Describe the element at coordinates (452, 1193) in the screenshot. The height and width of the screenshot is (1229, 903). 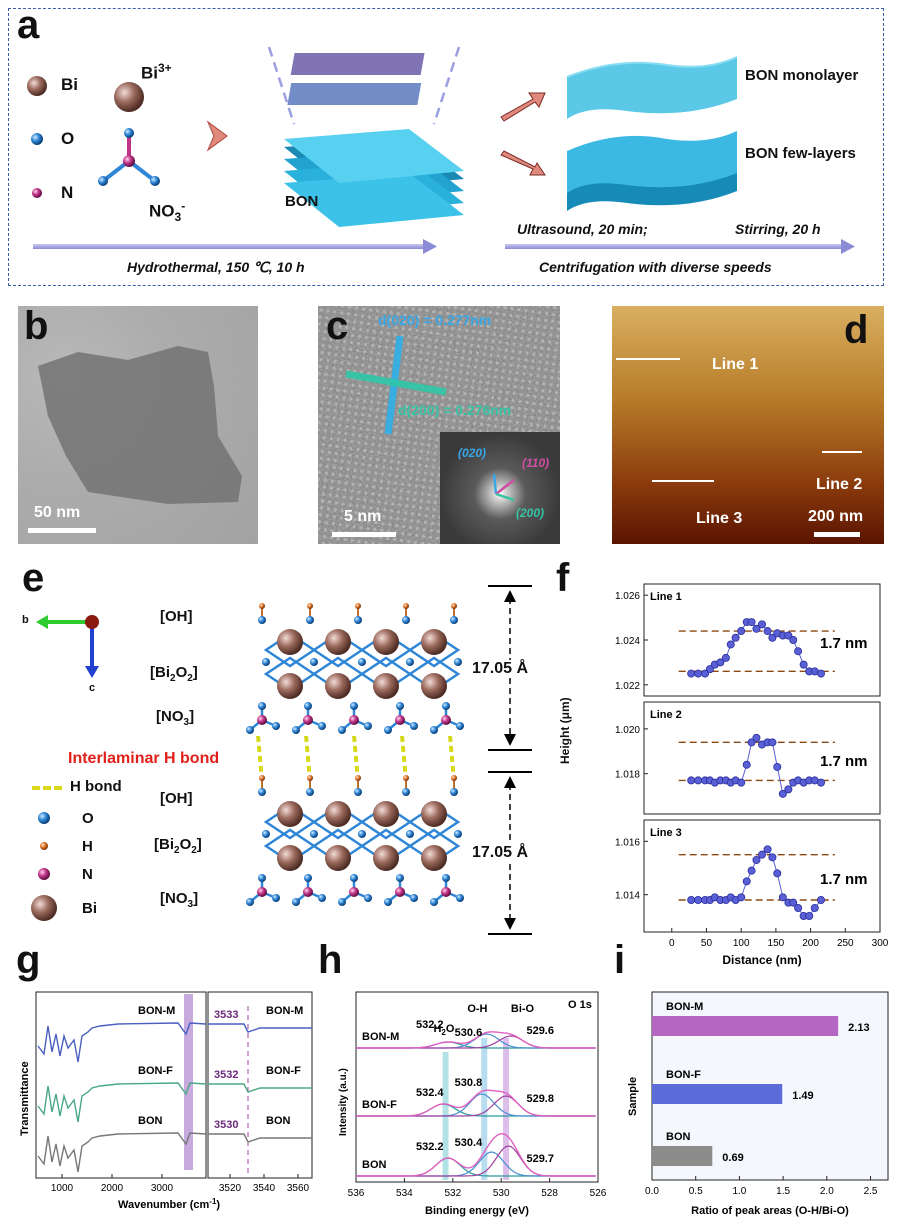
I see `x-tick-label: 532` at that location.